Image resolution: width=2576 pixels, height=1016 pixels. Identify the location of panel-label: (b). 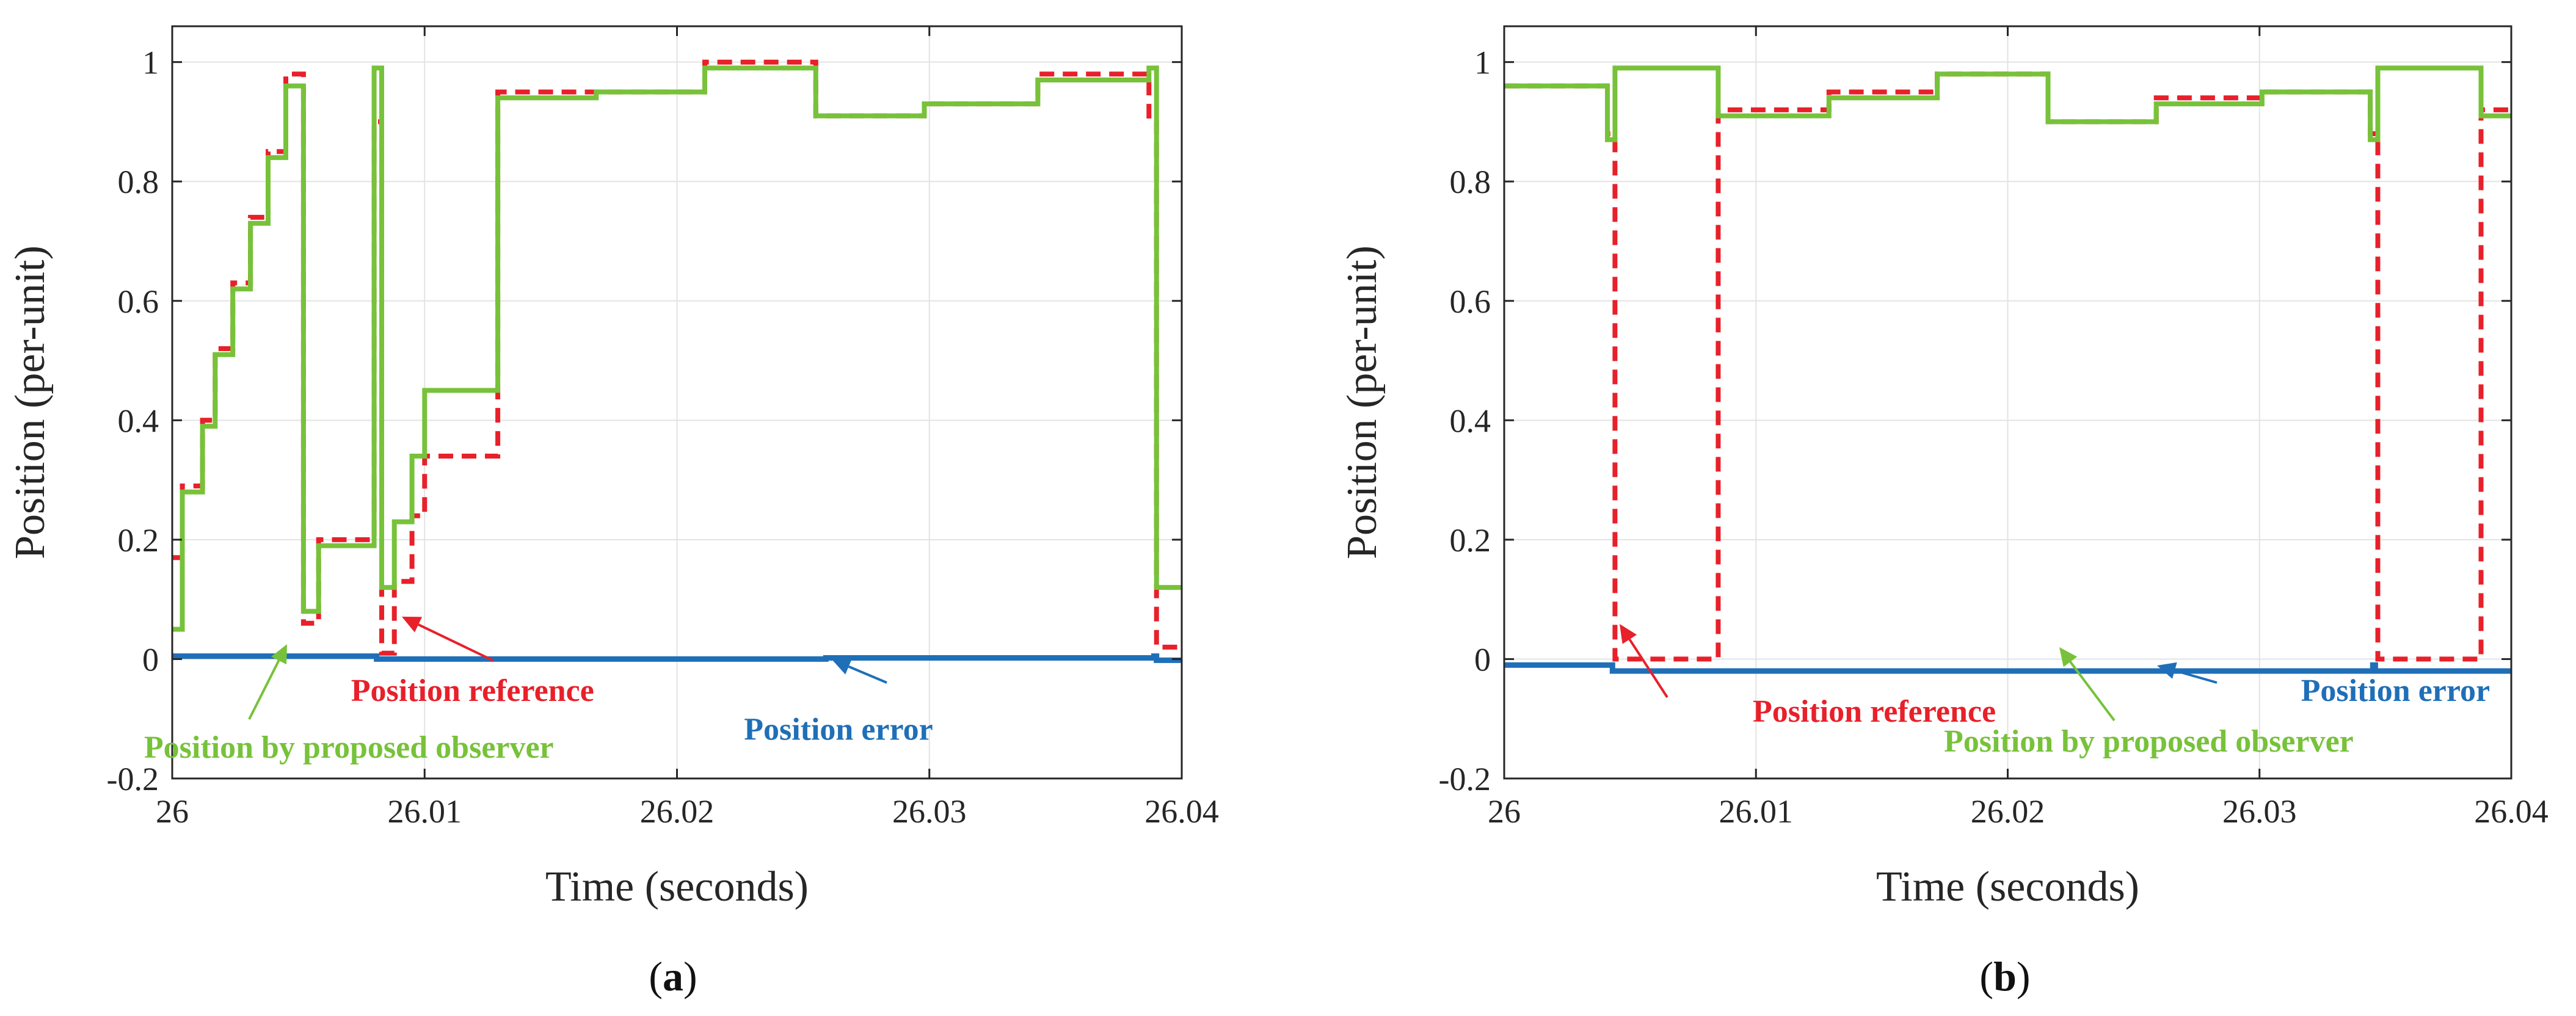
(2005, 976).